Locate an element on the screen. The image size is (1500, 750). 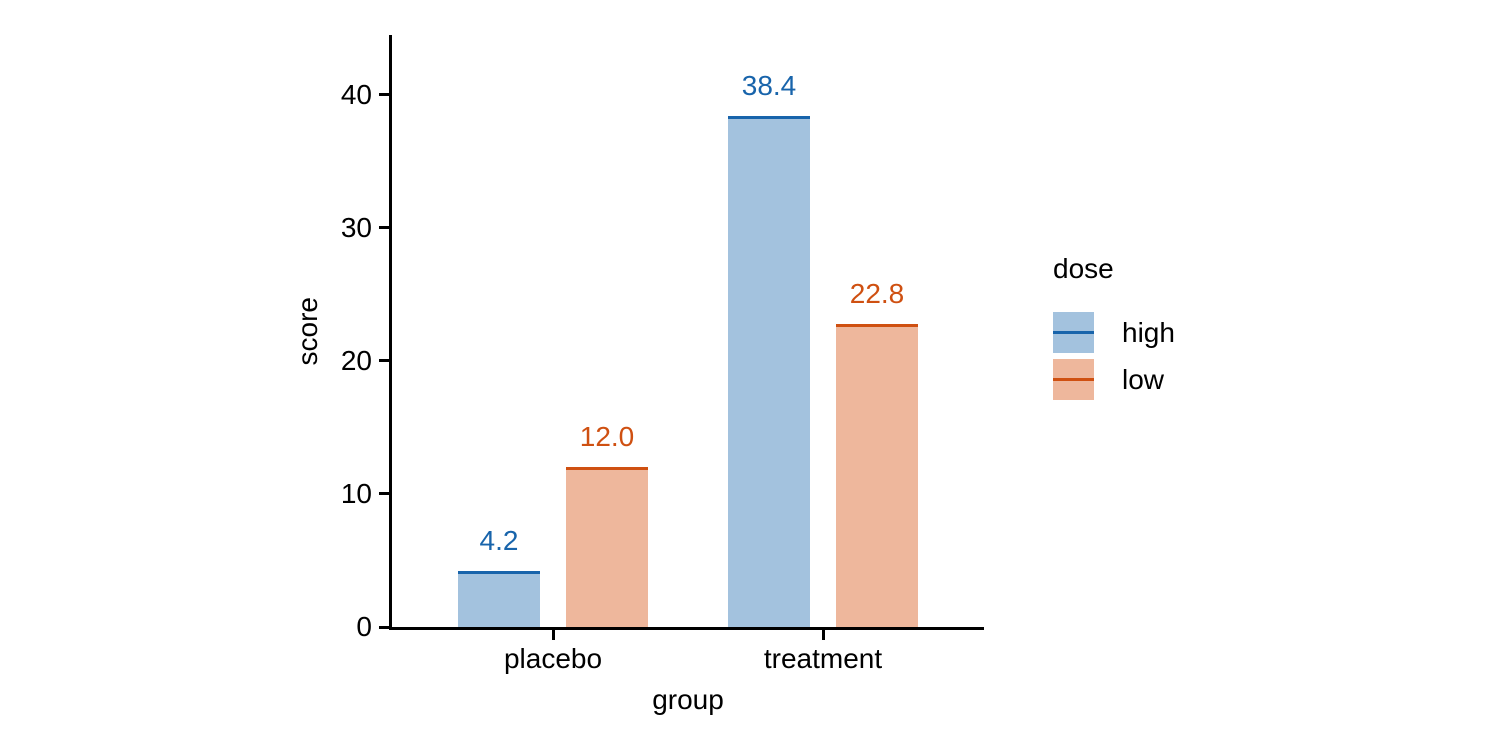
legend-row-low: low is located at coordinates (1114, 379).